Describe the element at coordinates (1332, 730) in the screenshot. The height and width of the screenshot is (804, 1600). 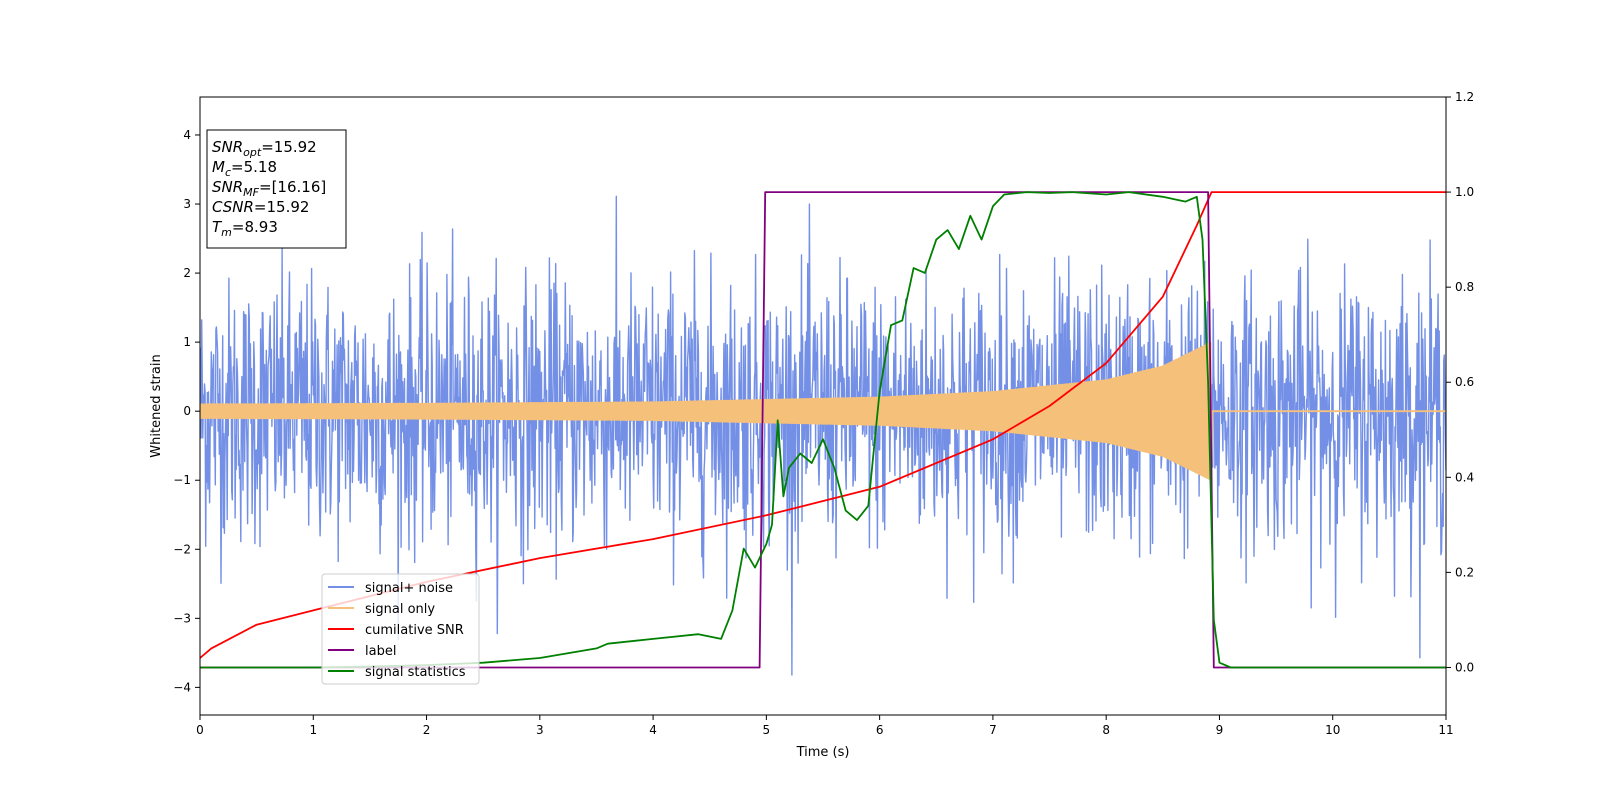
I see `x-tick-label-10: 10` at that location.